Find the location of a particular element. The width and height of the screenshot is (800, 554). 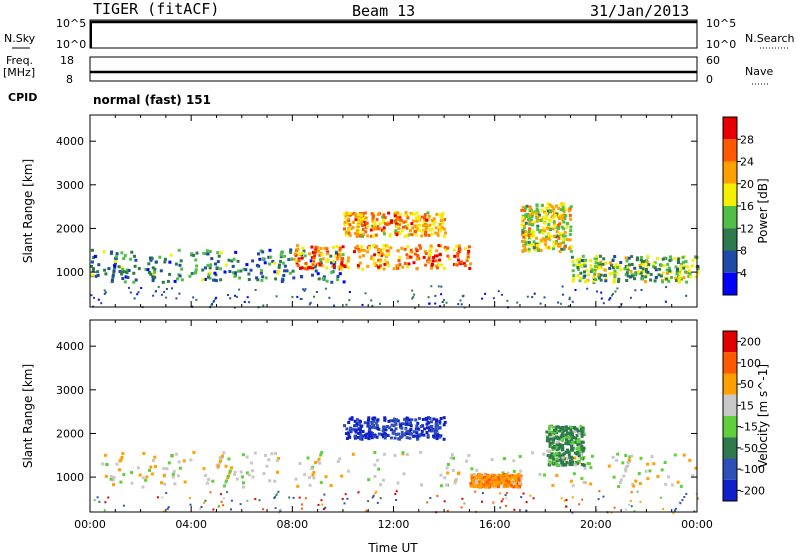

ytick-label: 2000 is located at coordinates (70, 433).